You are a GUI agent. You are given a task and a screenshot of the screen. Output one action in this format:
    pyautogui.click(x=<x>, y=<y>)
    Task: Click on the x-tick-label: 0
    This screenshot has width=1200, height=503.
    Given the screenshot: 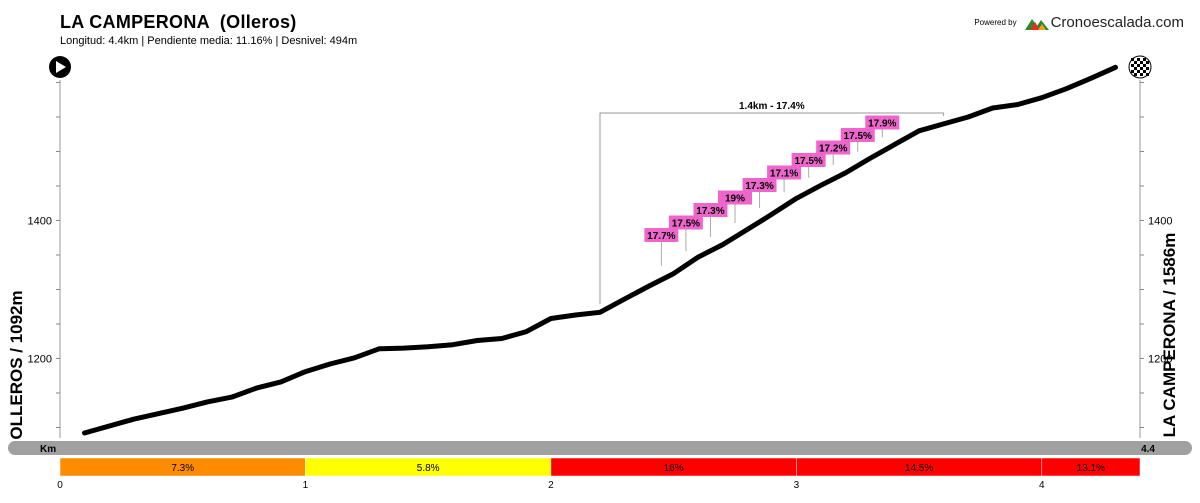 What is the action you would take?
    pyautogui.click(x=60, y=485)
    